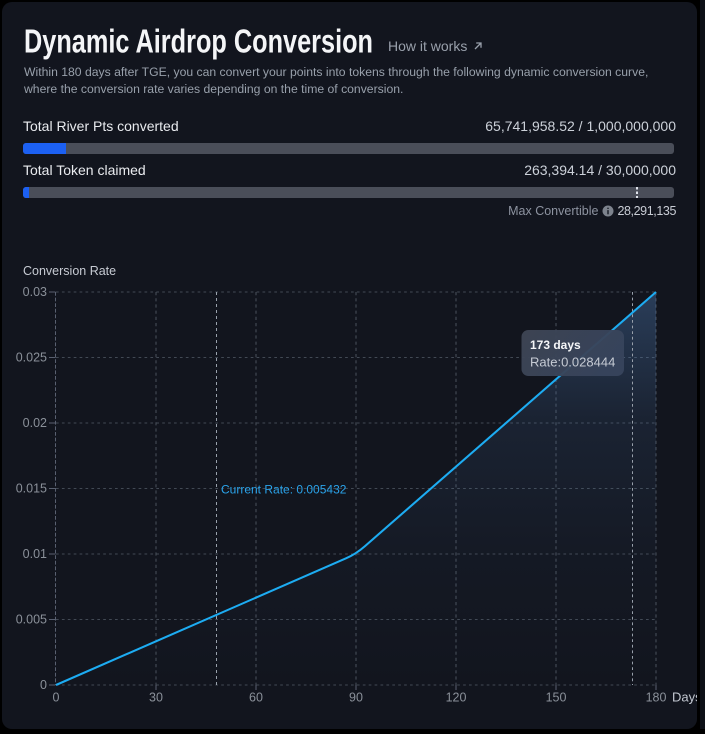 The height and width of the screenshot is (734, 705). I want to click on svg-text: 90, so click(356, 698).